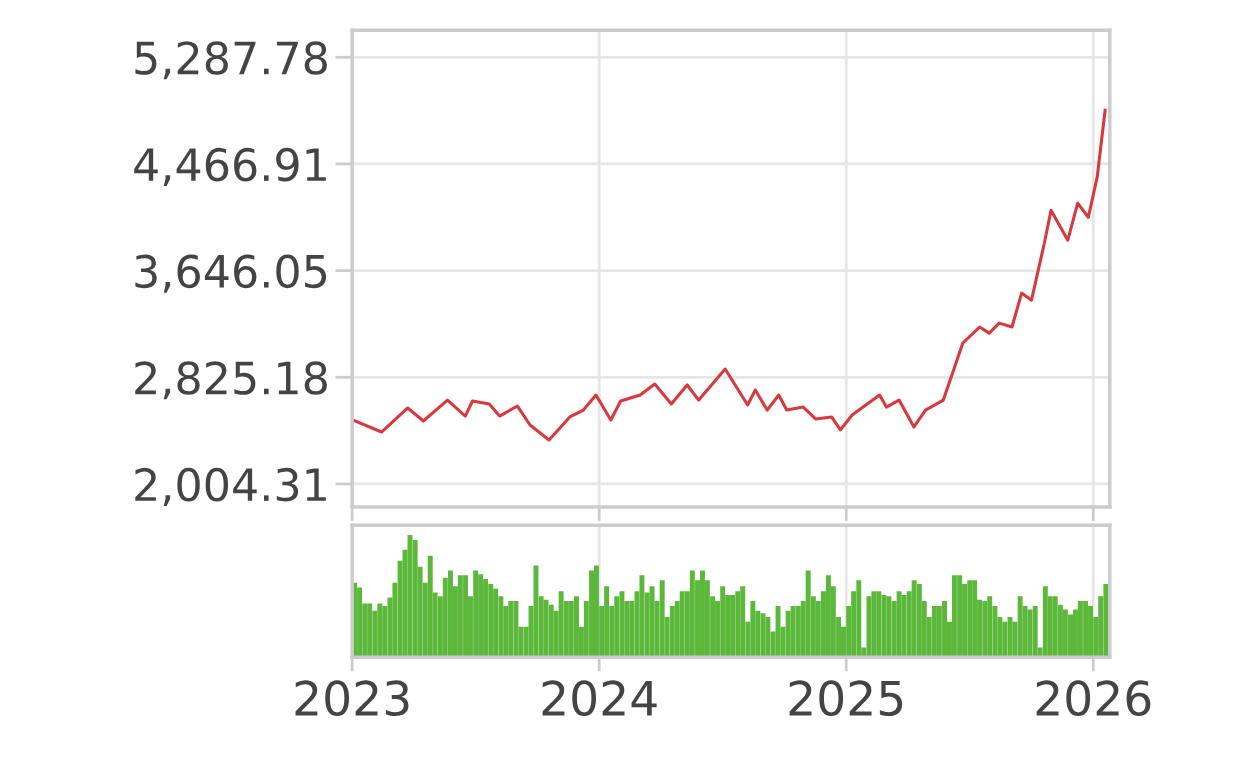  I want to click on x-tick-label: 2026, so click(1093, 698).